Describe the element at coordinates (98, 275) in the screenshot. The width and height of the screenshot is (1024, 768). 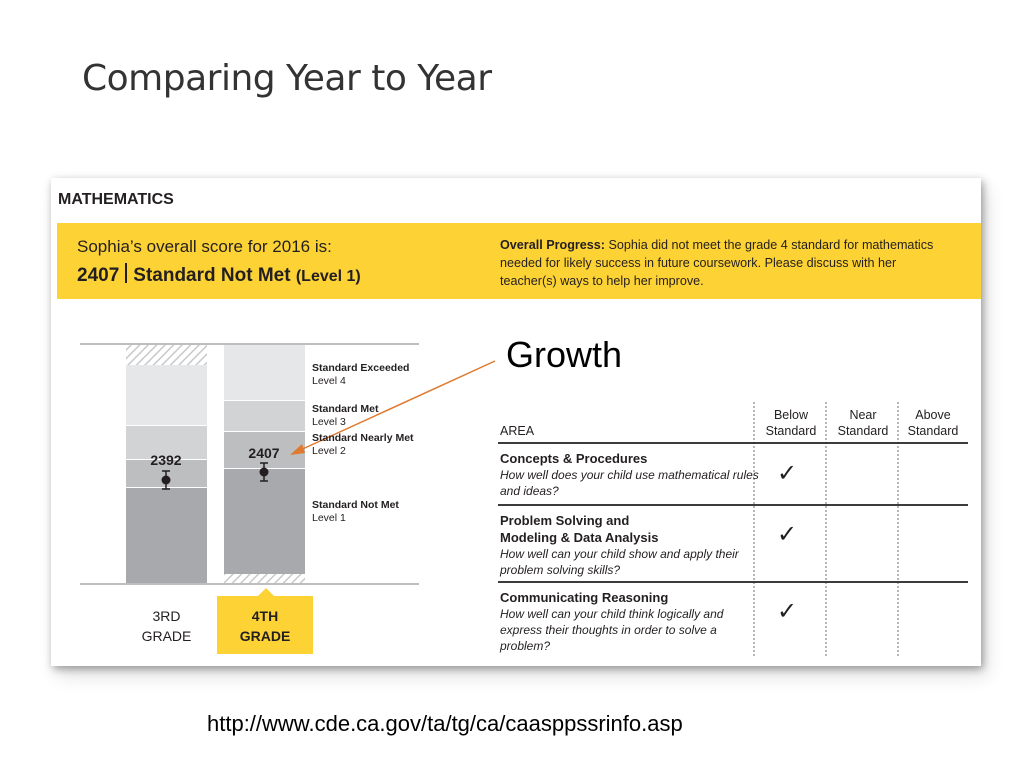
I see `score-value: 2407` at that location.